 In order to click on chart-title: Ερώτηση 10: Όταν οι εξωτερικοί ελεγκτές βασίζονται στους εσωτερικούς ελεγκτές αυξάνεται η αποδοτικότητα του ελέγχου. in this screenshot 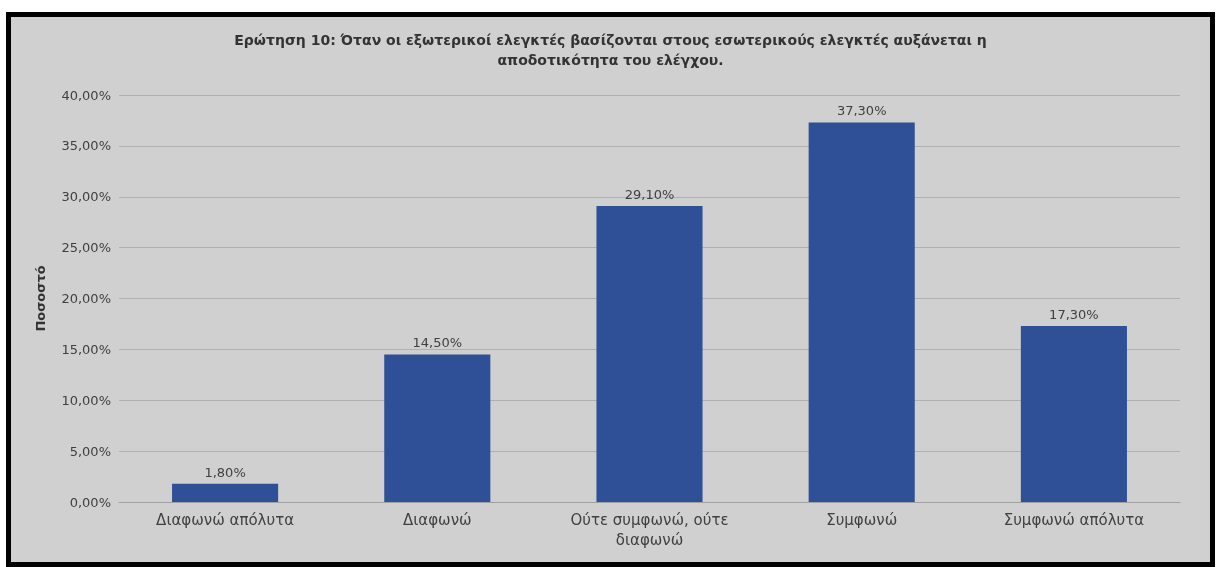, I will do `click(610, 50)`.